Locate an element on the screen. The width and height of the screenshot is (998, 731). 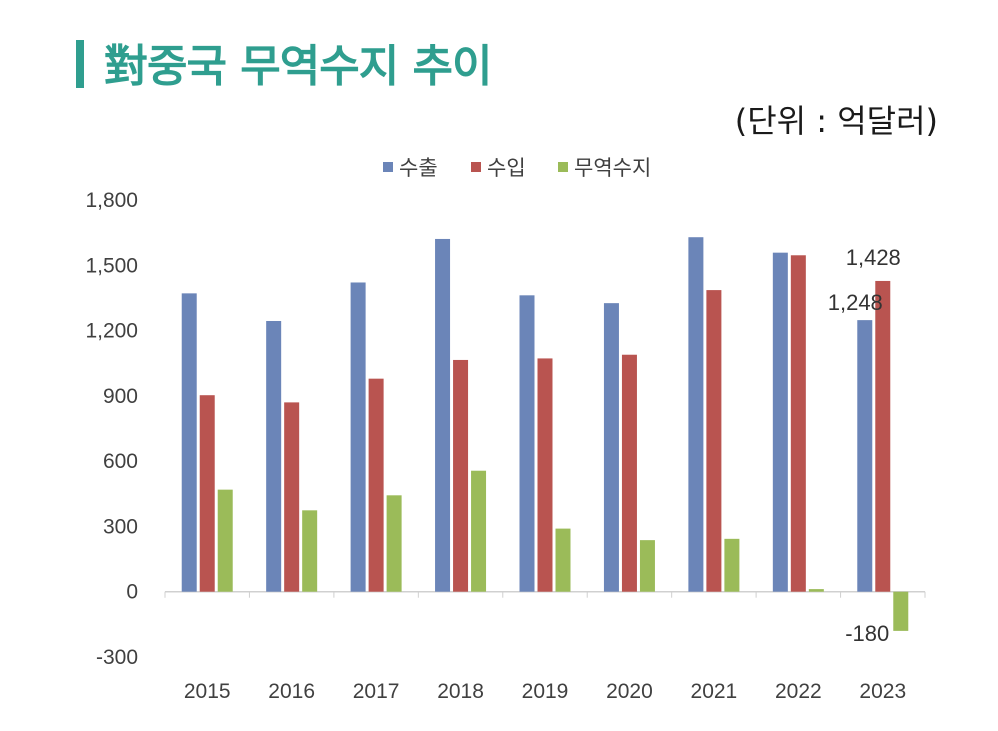
data-label: 1,428 is located at coordinates (873, 257).